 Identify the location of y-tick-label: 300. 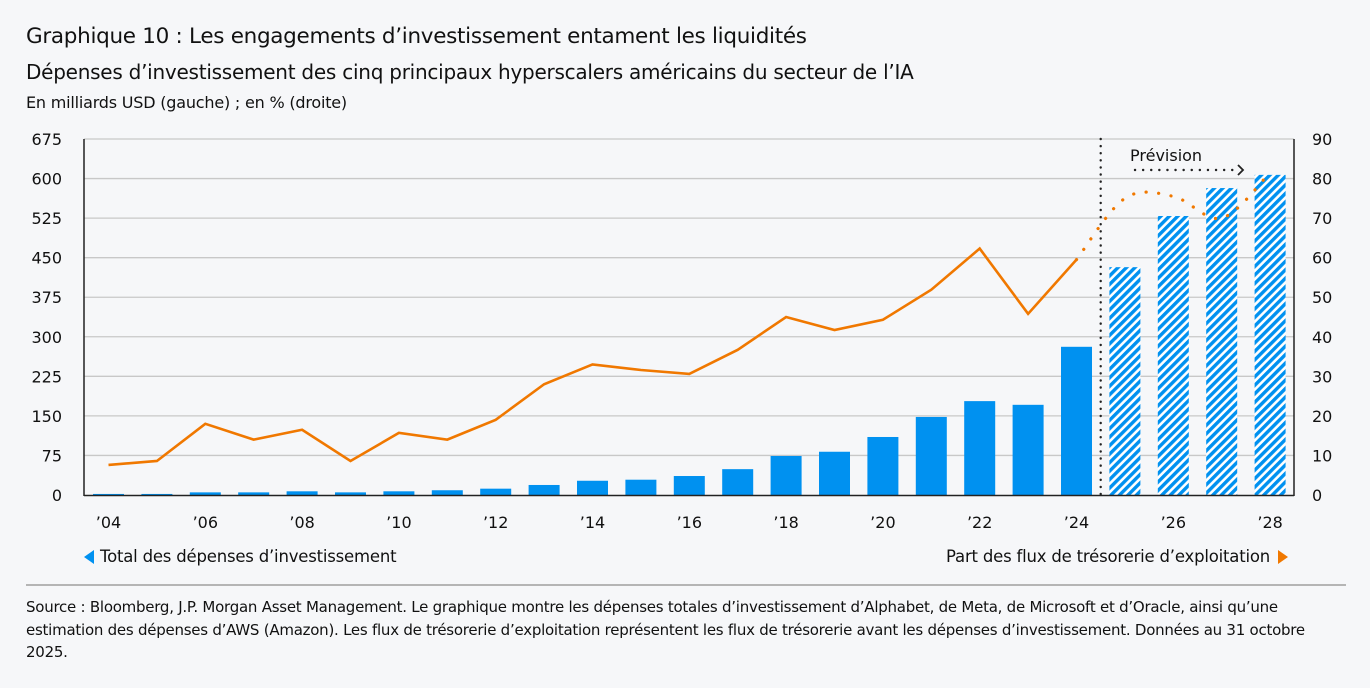
(46, 337).